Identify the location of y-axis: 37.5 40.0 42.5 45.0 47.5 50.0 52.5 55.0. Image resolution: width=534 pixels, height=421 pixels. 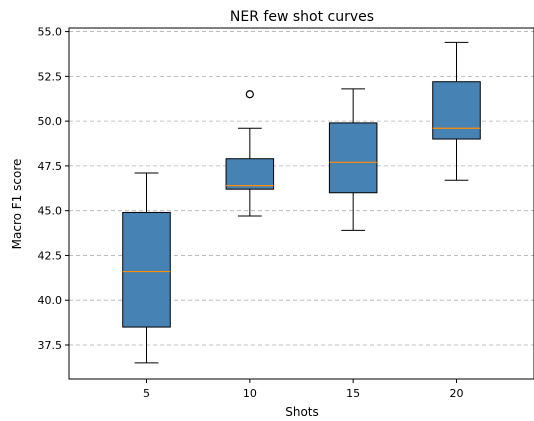
(53, 189).